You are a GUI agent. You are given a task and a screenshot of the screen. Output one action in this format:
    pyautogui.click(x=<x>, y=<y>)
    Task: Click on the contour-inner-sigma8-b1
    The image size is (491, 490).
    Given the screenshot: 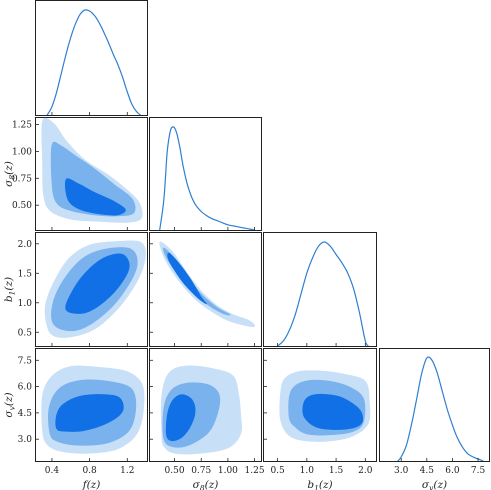 What is the action you would take?
    pyautogui.click(x=187, y=278)
    